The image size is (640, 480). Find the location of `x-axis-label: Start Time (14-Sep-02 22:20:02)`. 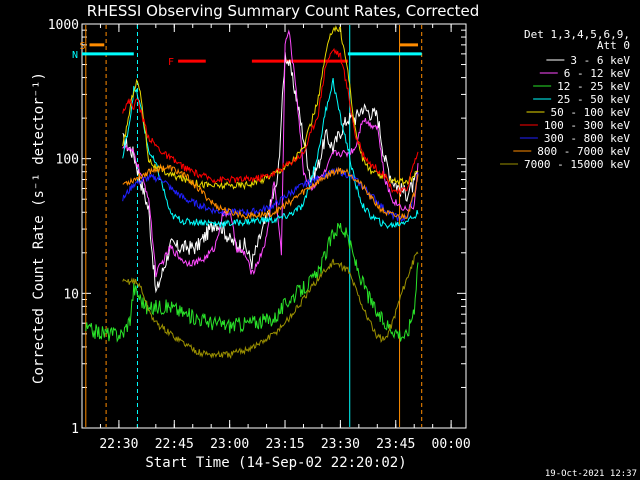

x-axis-label: Start Time (14-Sep-02 22:20:02) is located at coordinates (275, 463).